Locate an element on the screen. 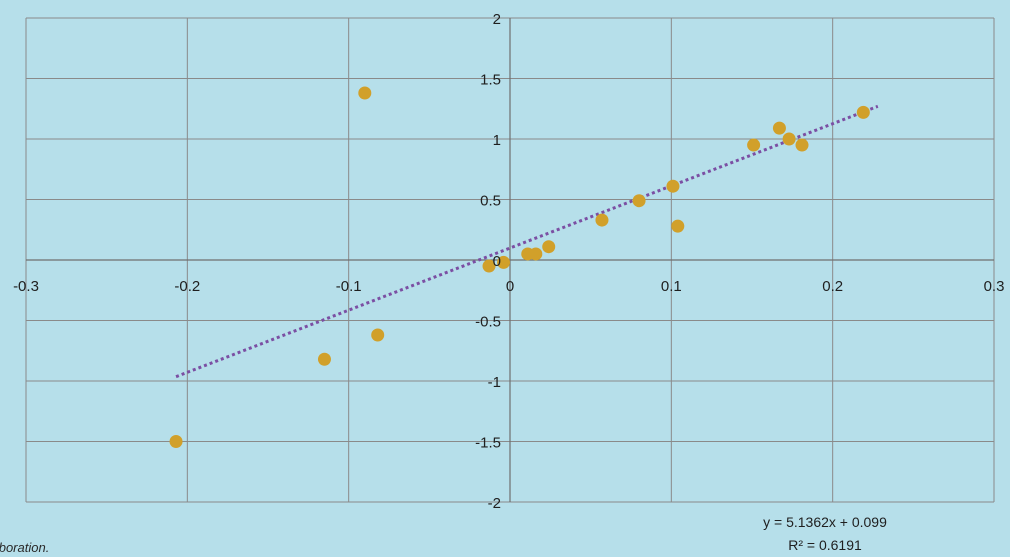 This screenshot has width=1010, height=557. x-tick-label: 0.3 is located at coordinates (994, 286).